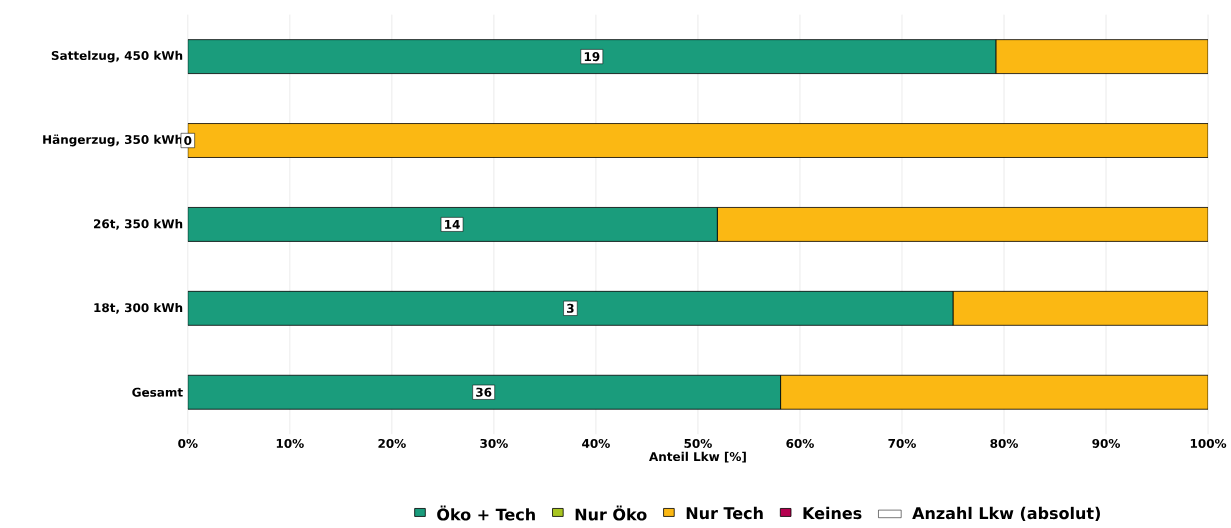 The height and width of the screenshot is (528, 1231). Describe the element at coordinates (486, 513) in the screenshot. I see `legend-label: Öko + Tech` at that location.